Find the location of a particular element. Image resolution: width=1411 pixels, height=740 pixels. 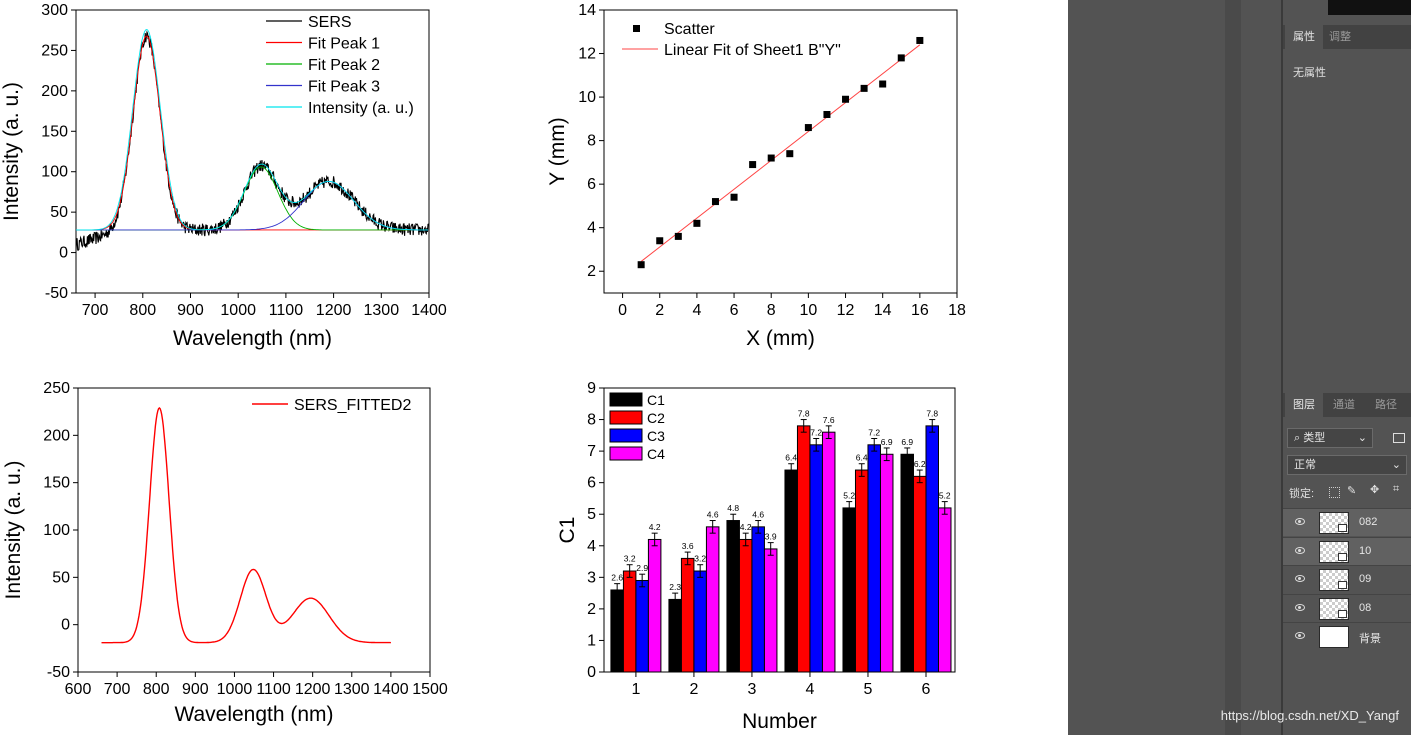

lock-transparent-icon is located at coordinates (1334, 492).